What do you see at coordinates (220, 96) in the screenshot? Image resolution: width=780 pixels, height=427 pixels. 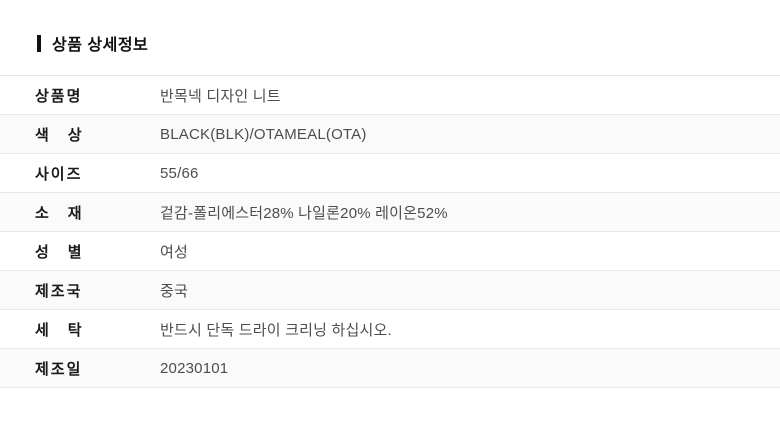 I see `row-value: 반목넥 디자인 니트` at bounding box center [220, 96].